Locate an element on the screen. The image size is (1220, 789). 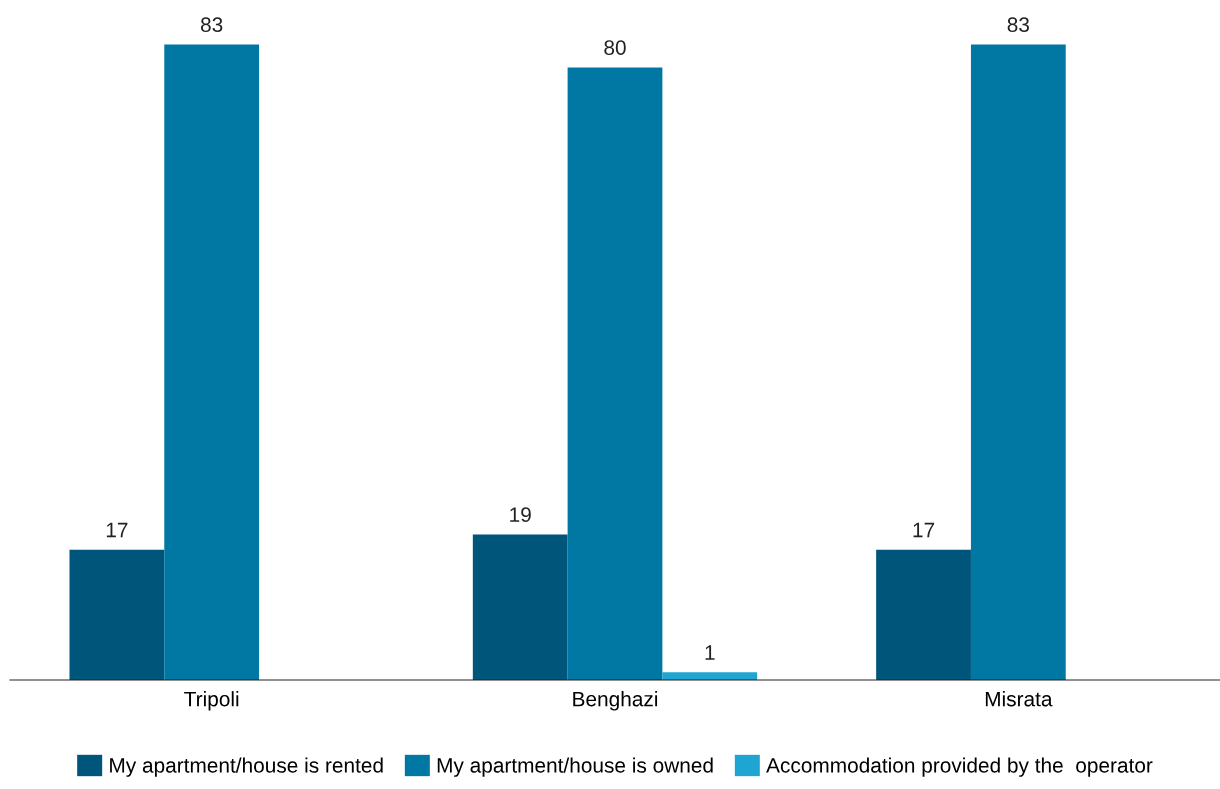
legend-label: My apartment/house is rented is located at coordinates (246, 767).